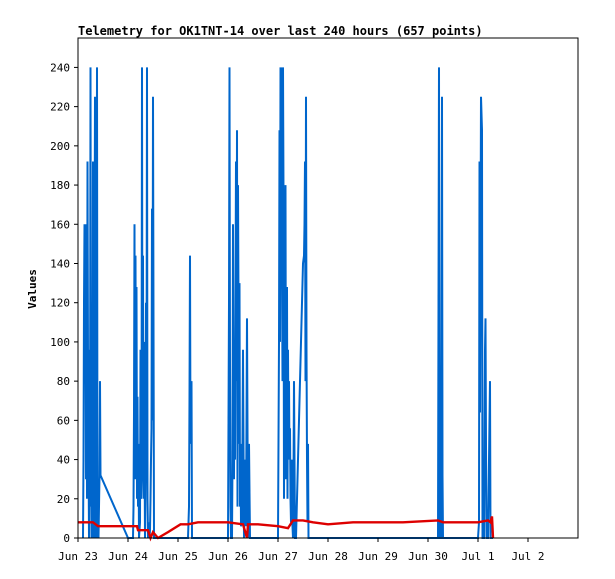 Image resolution: width=615 pixels, height=579 pixels. I want to click on x-tick-label: Jun 27, so click(278, 556).